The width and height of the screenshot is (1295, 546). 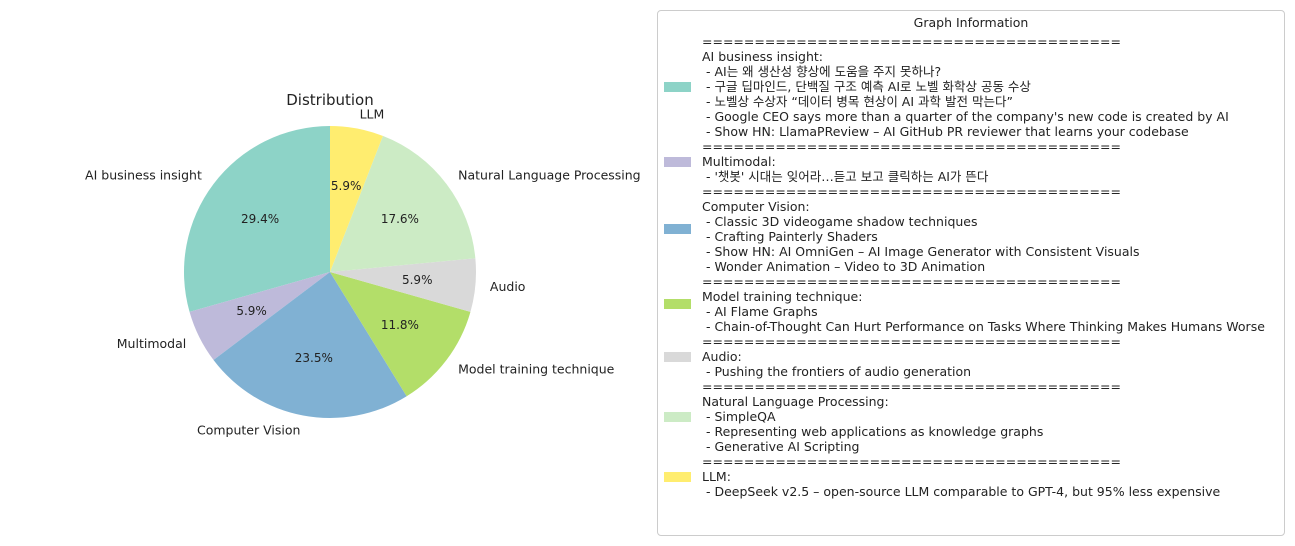 I want to click on legend-category-name: AI business insight:, so click(x=763, y=56).